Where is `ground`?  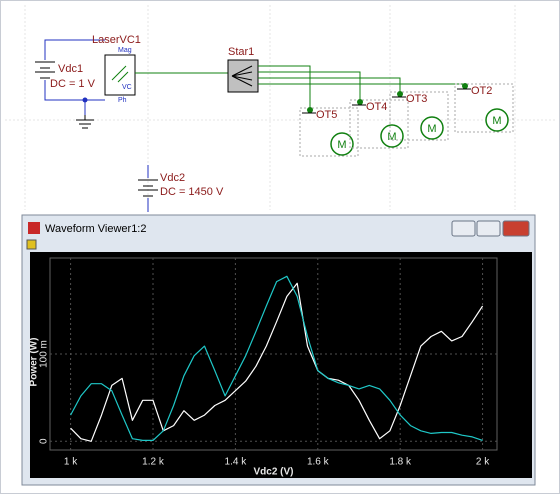 ground is located at coordinates (85, 122).